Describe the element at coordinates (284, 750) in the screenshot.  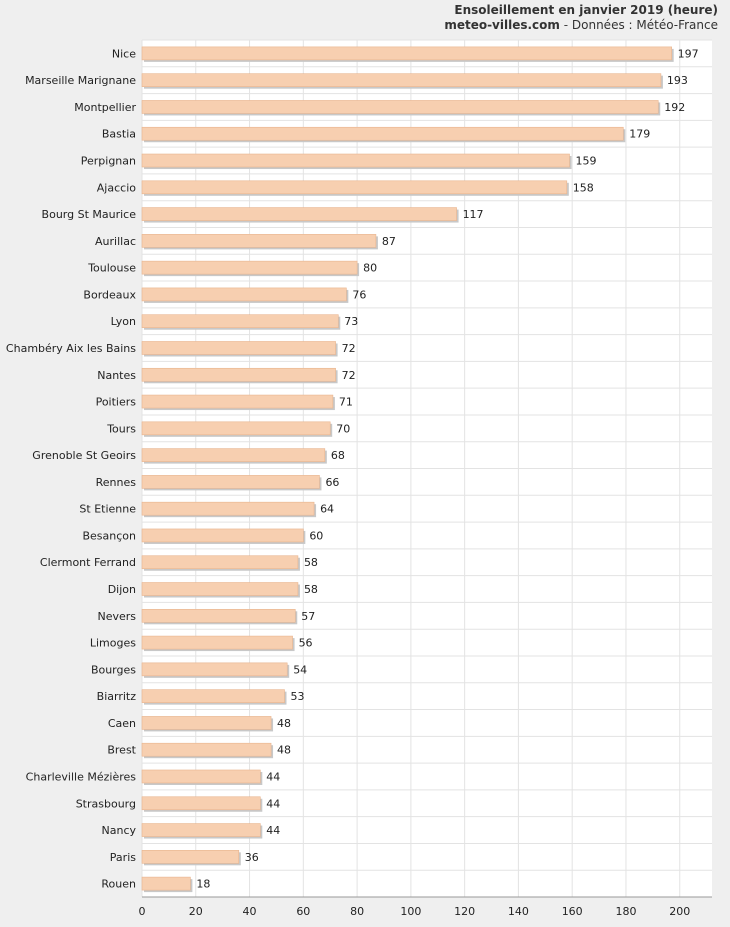
I see `value-label: 48` at that location.